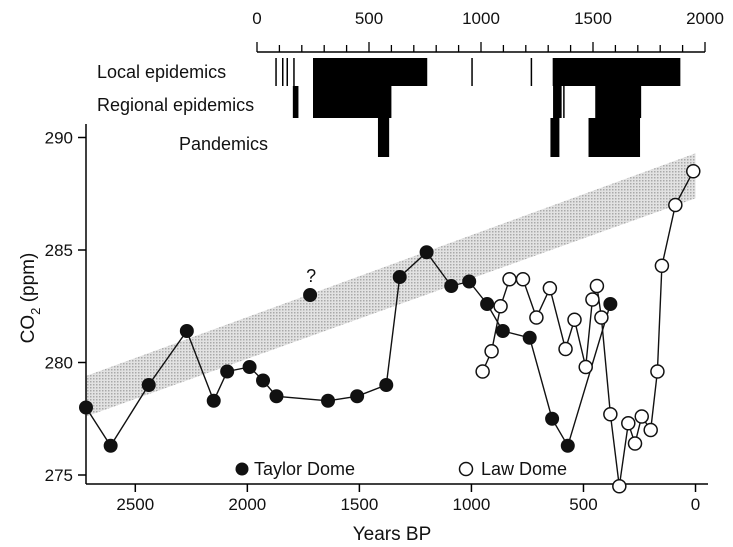  Describe the element at coordinates (135, 504) in the screenshot. I see `x-tick-label-0: 2500` at that location.